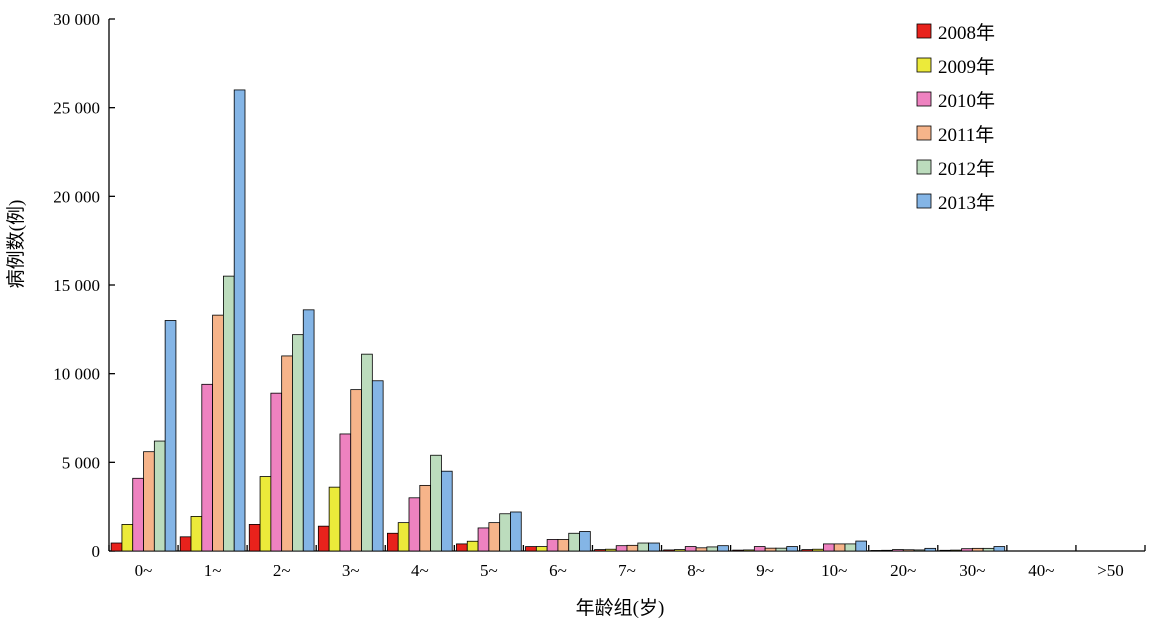 Image resolution: width=1165 pixels, height=631 pixels. What do you see at coordinates (966, 135) in the screenshot?
I see `legend-label: 2011年` at bounding box center [966, 135].